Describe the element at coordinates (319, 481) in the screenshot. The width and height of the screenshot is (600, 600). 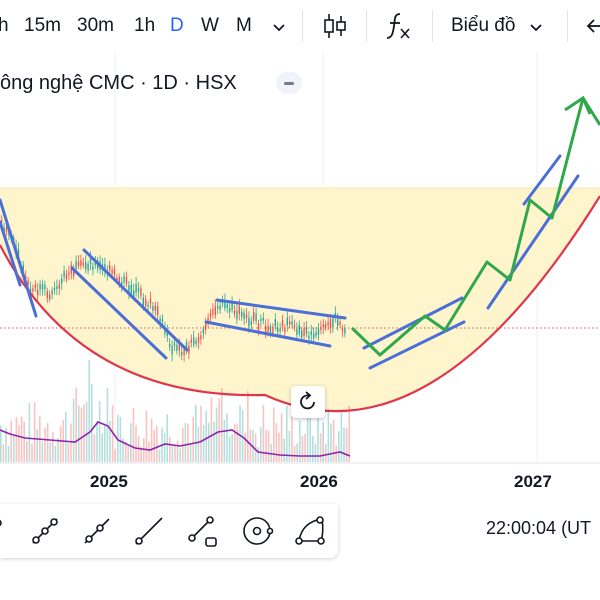
I see `time-axis-label: 2026` at that location.